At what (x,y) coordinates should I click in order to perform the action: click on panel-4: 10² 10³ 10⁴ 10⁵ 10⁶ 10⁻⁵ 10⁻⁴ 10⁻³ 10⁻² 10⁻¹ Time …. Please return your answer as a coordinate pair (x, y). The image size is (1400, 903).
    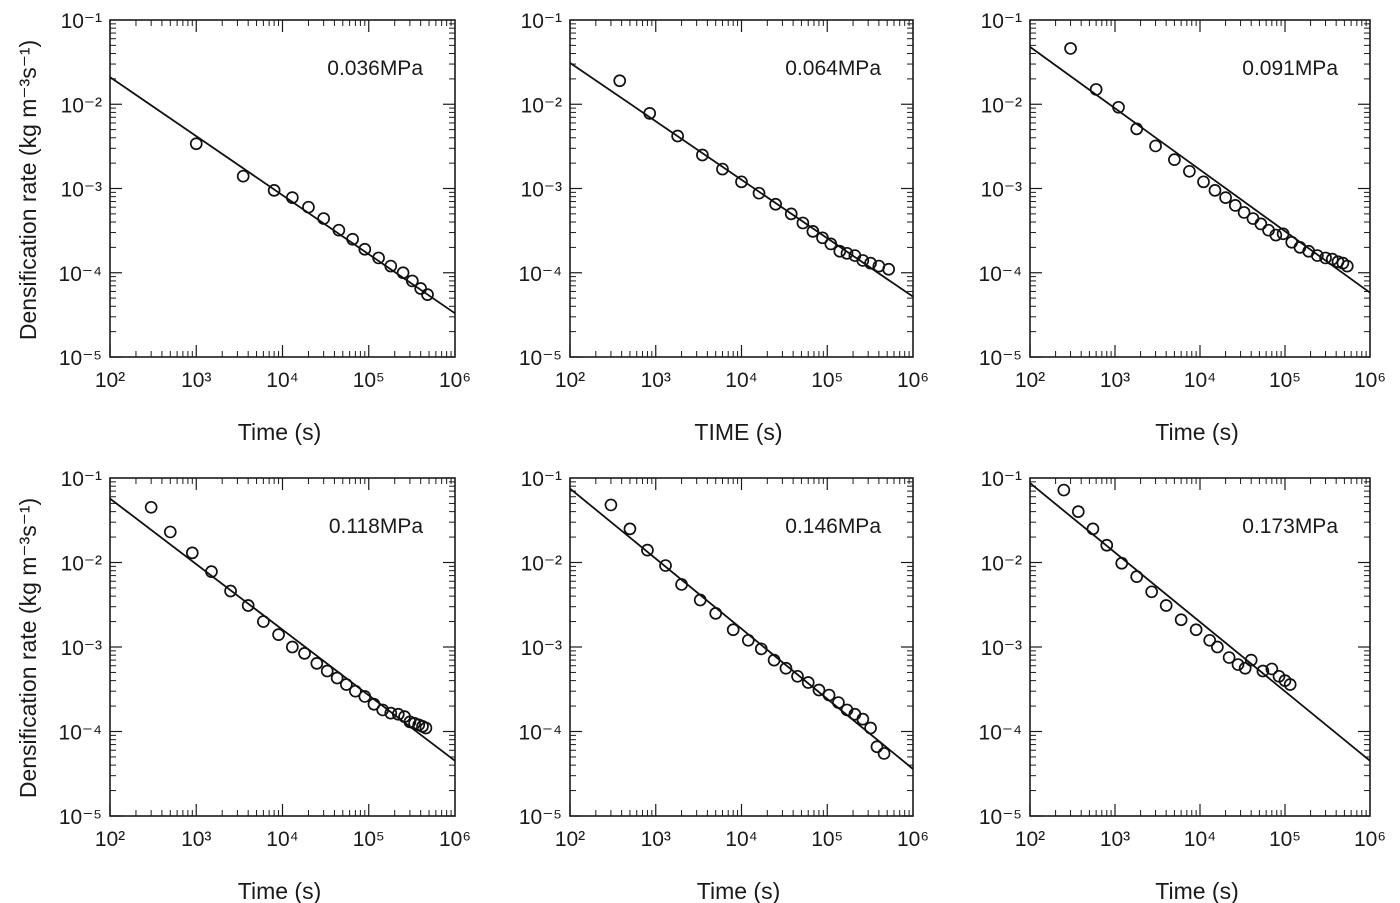
    Looking at the image, I should click on (265, 685).